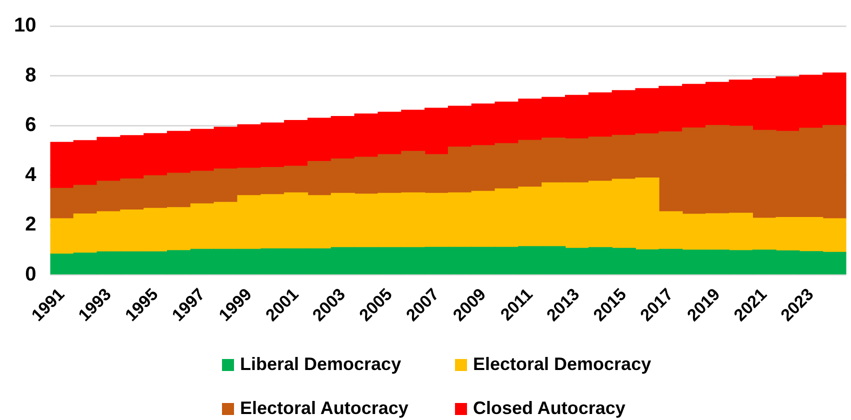 This screenshot has width=851, height=420. What do you see at coordinates (549, 408) in the screenshot?
I see `legend-label: Closed Autocracy` at bounding box center [549, 408].